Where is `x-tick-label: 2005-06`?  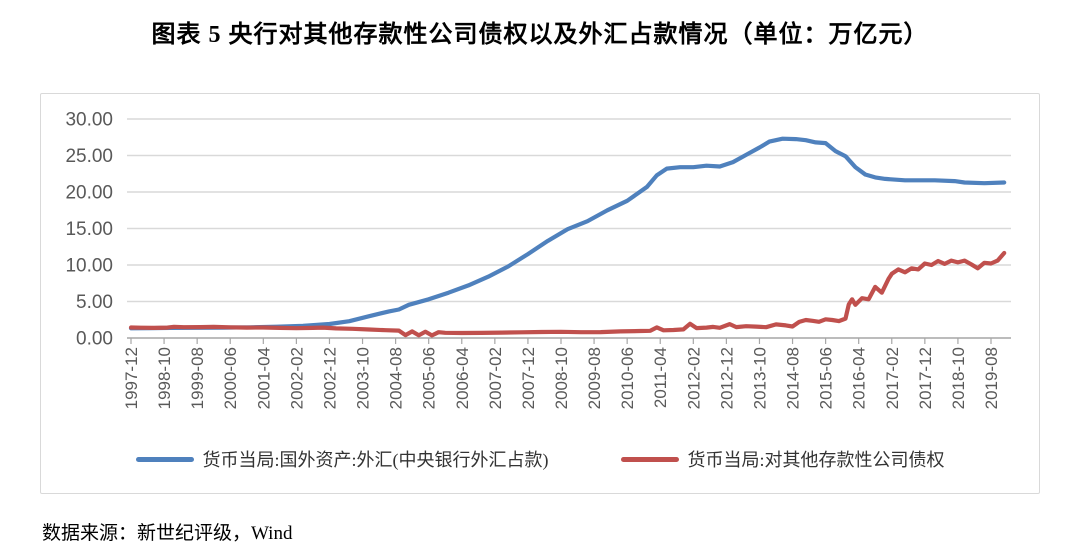 x-tick-label: 2005-06 is located at coordinates (429, 378).